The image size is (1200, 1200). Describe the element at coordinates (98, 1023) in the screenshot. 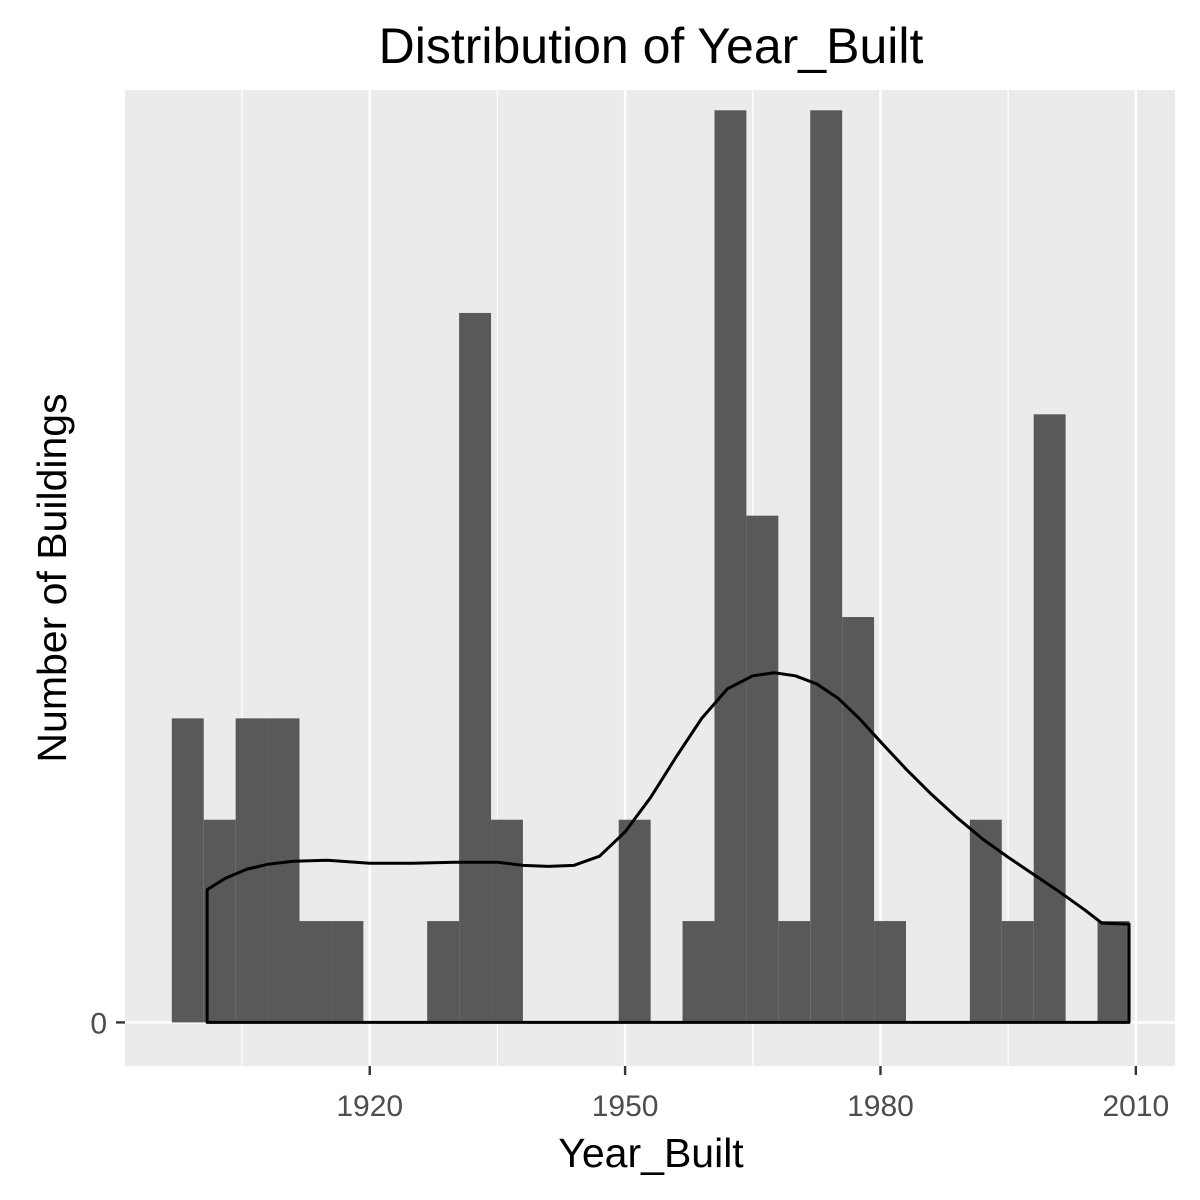

I see `y-tick-label: 0` at that location.